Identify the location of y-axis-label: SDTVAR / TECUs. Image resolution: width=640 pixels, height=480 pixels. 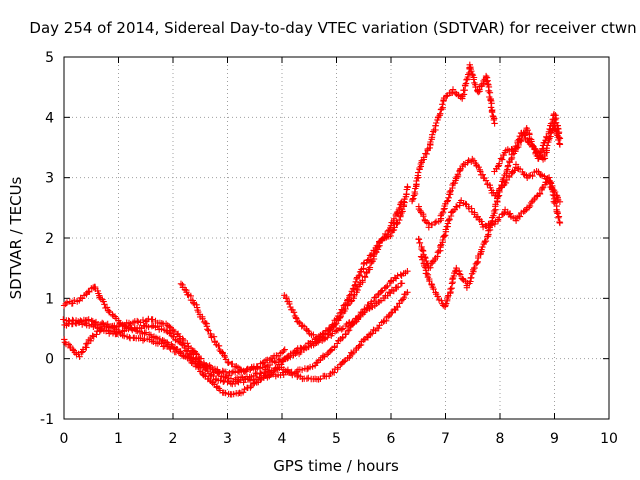
(16, 237).